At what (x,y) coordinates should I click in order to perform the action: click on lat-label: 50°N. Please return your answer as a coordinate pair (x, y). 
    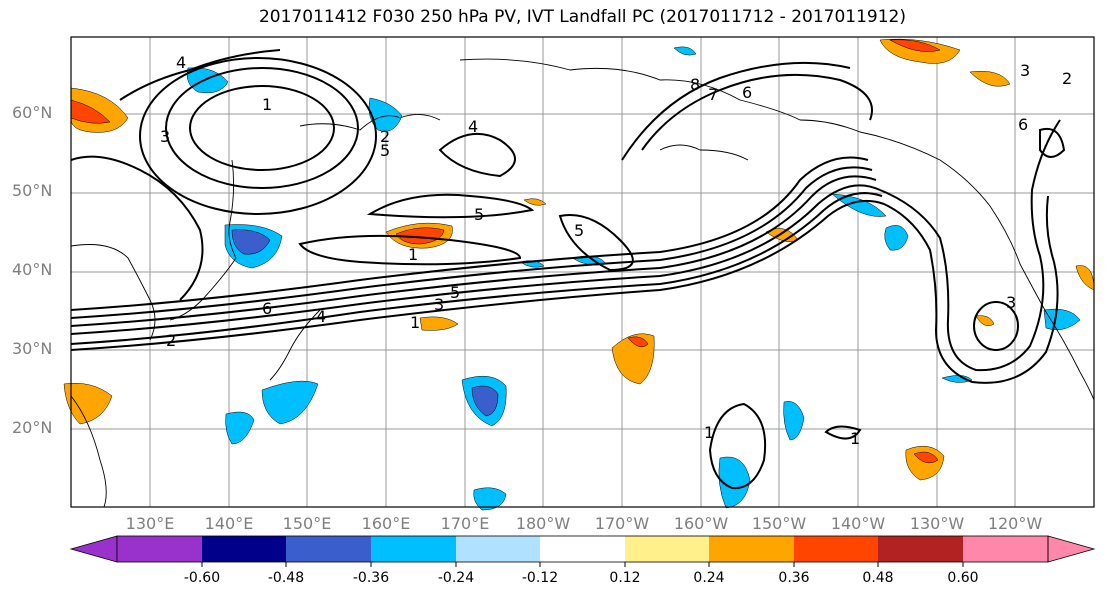
    Looking at the image, I should click on (32, 190).